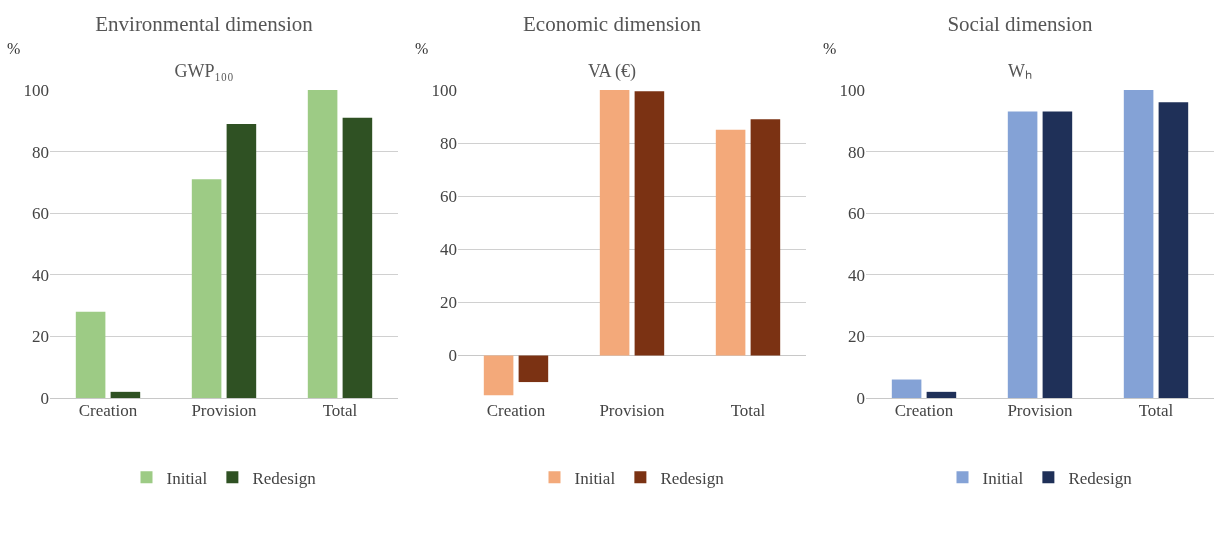 Image resolution: width=1226 pixels, height=538 pixels. Describe the element at coordinates (612, 23) in the screenshot. I see `chart-title: Economic dimension` at that location.